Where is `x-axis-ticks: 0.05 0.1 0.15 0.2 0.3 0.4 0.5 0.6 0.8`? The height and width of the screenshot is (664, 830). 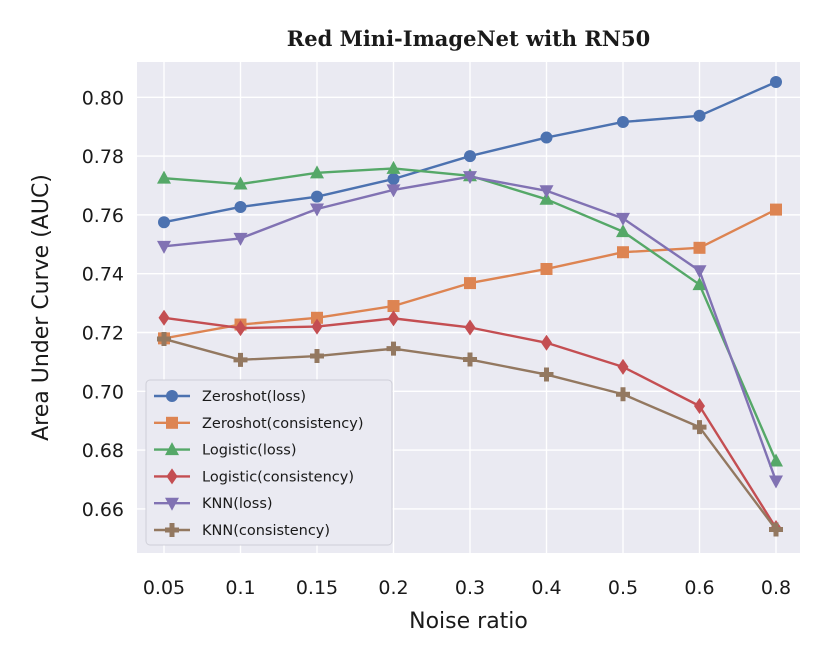
x-axis-ticks: 0.05 0.1 0.15 0.2 0.3 0.4 0.5 0.6 0.8 is located at coordinates (467, 588).